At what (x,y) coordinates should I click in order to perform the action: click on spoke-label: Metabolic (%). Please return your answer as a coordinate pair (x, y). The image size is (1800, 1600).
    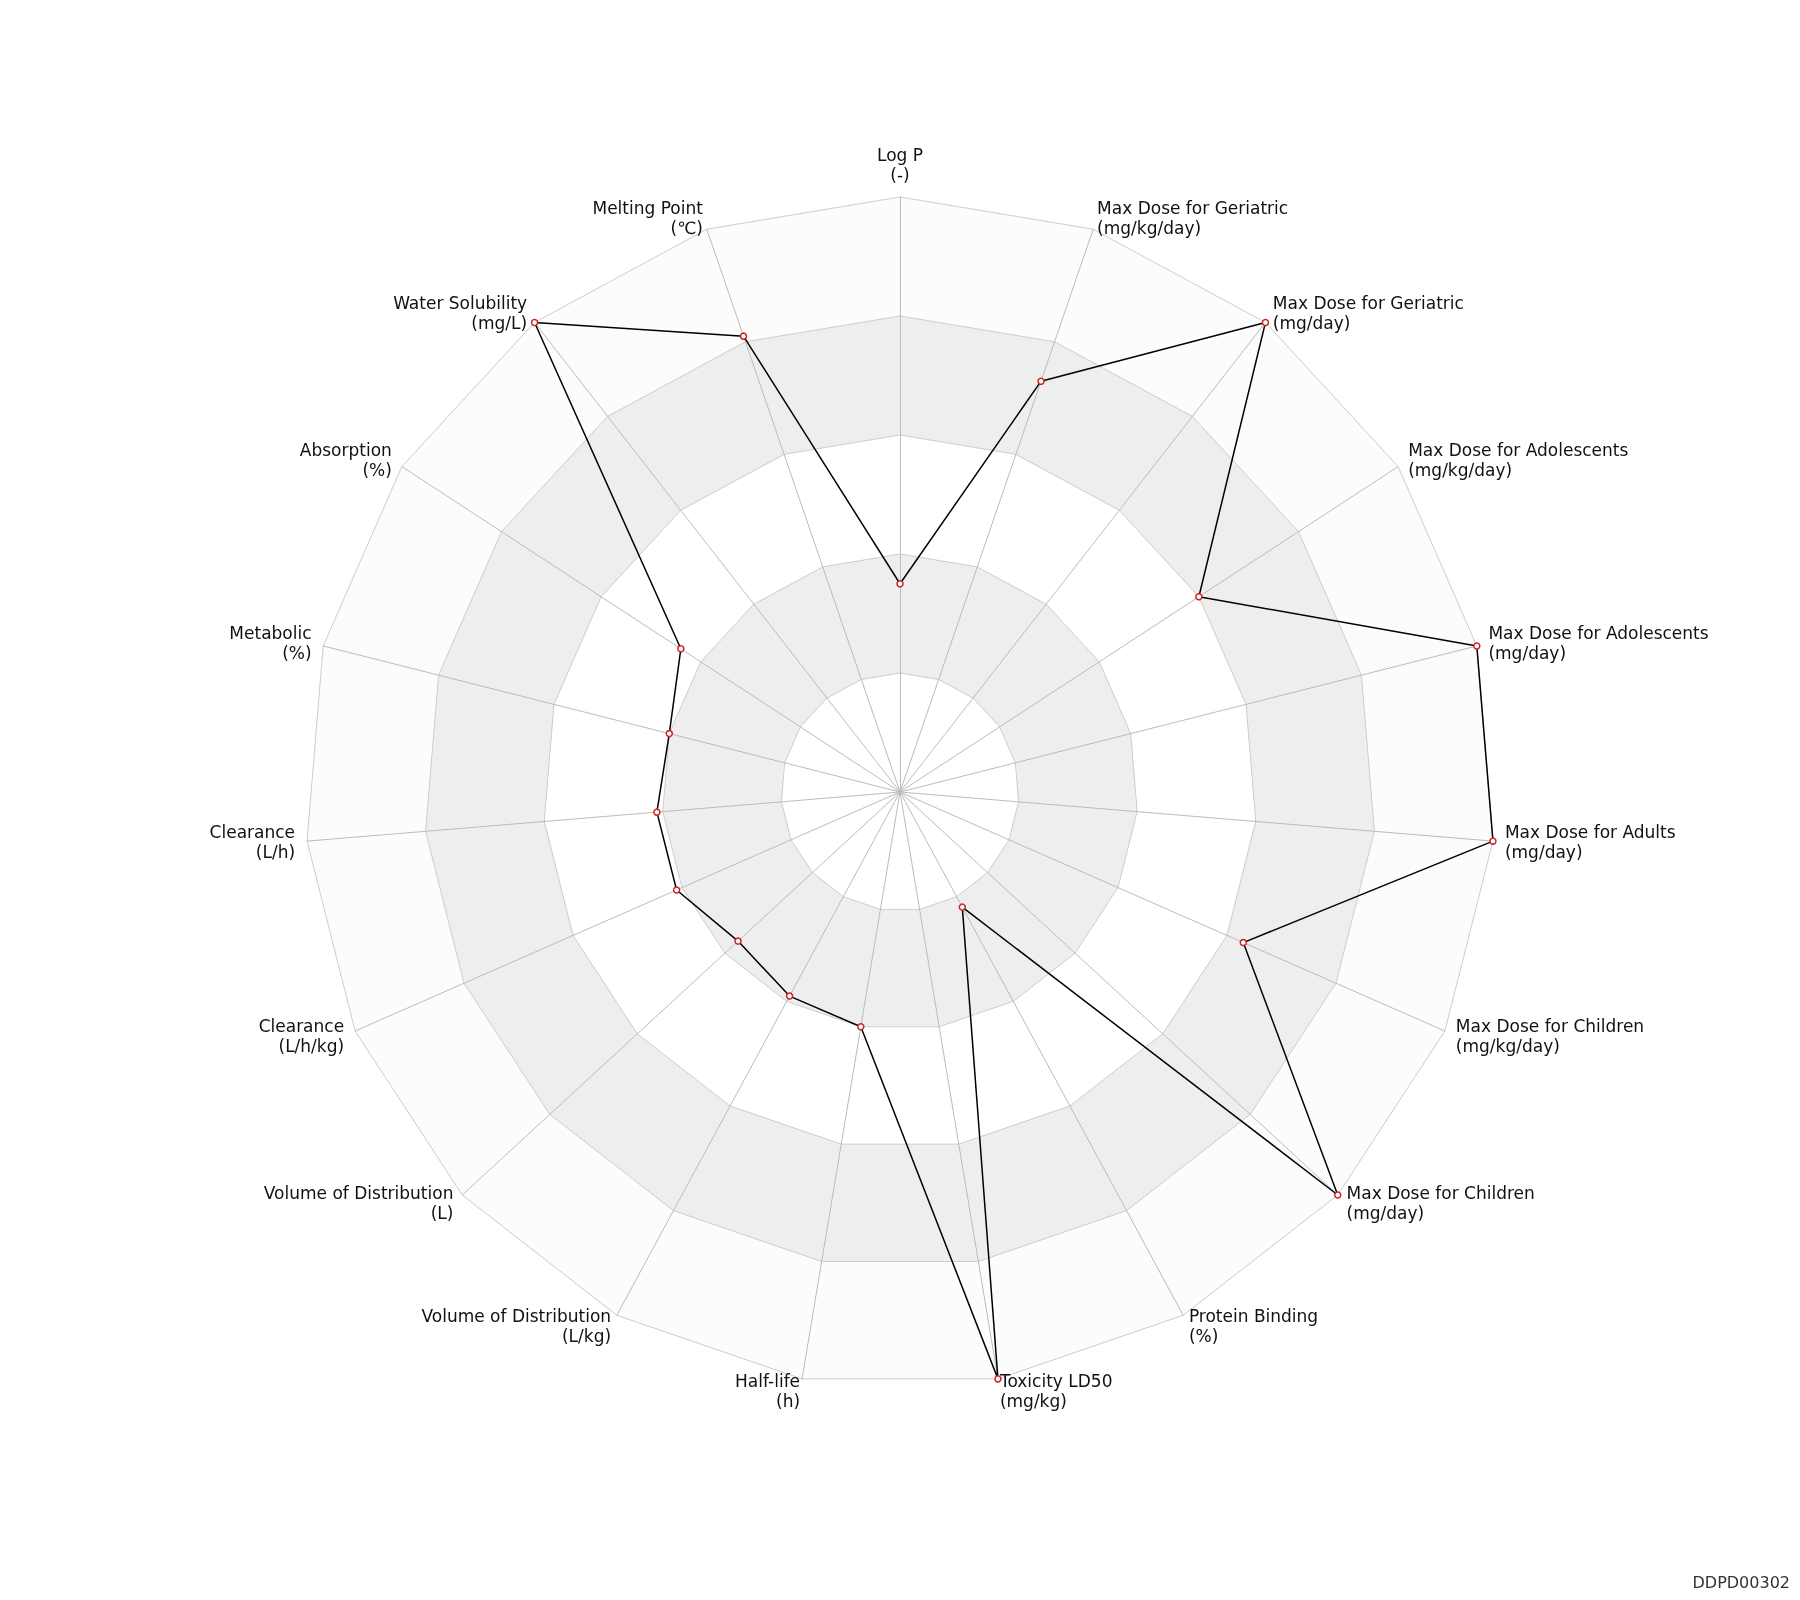
    Looking at the image, I should click on (270, 642).